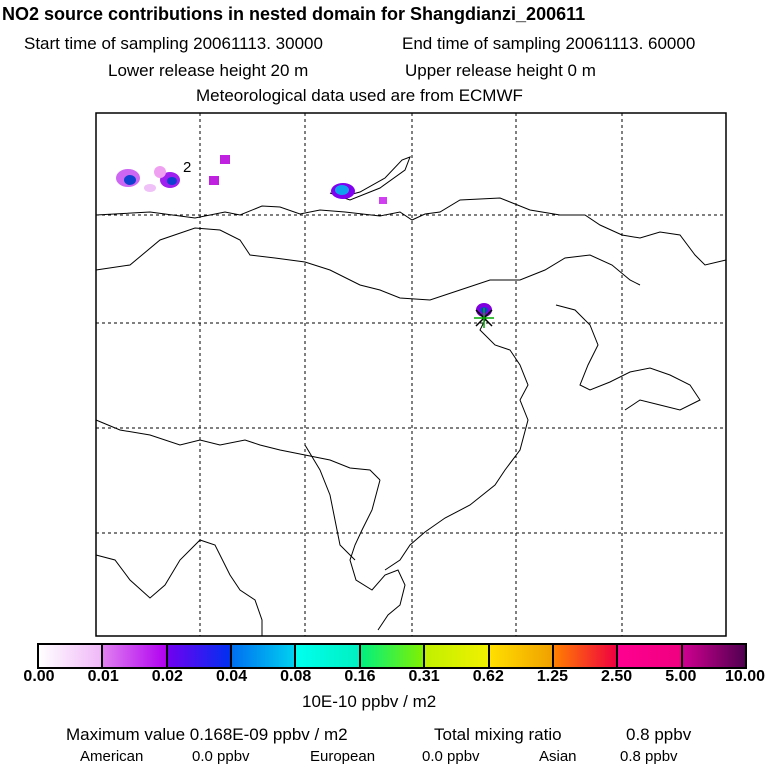 The width and height of the screenshot is (768, 768). I want to click on colorbar-tick-label: 0.62, so click(488, 676).